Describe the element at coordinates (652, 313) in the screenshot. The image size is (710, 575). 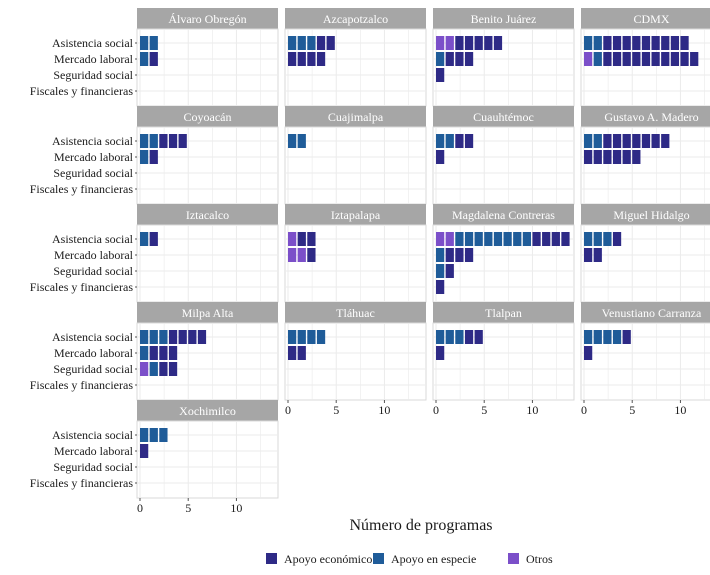
I see `panel-venustiano-carranza-title: Venustiano Carranza` at that location.